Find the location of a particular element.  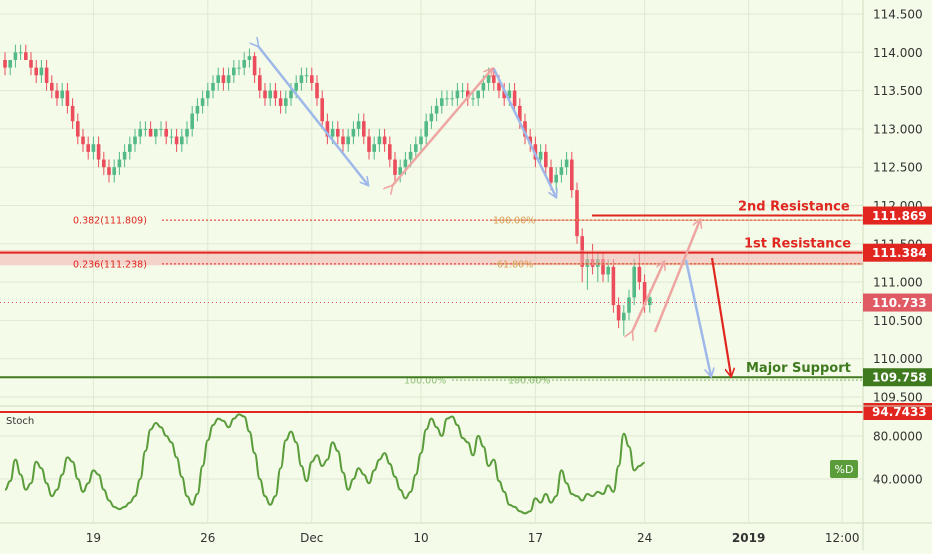

price-tick-label: 110.000 is located at coordinates (898, 359).